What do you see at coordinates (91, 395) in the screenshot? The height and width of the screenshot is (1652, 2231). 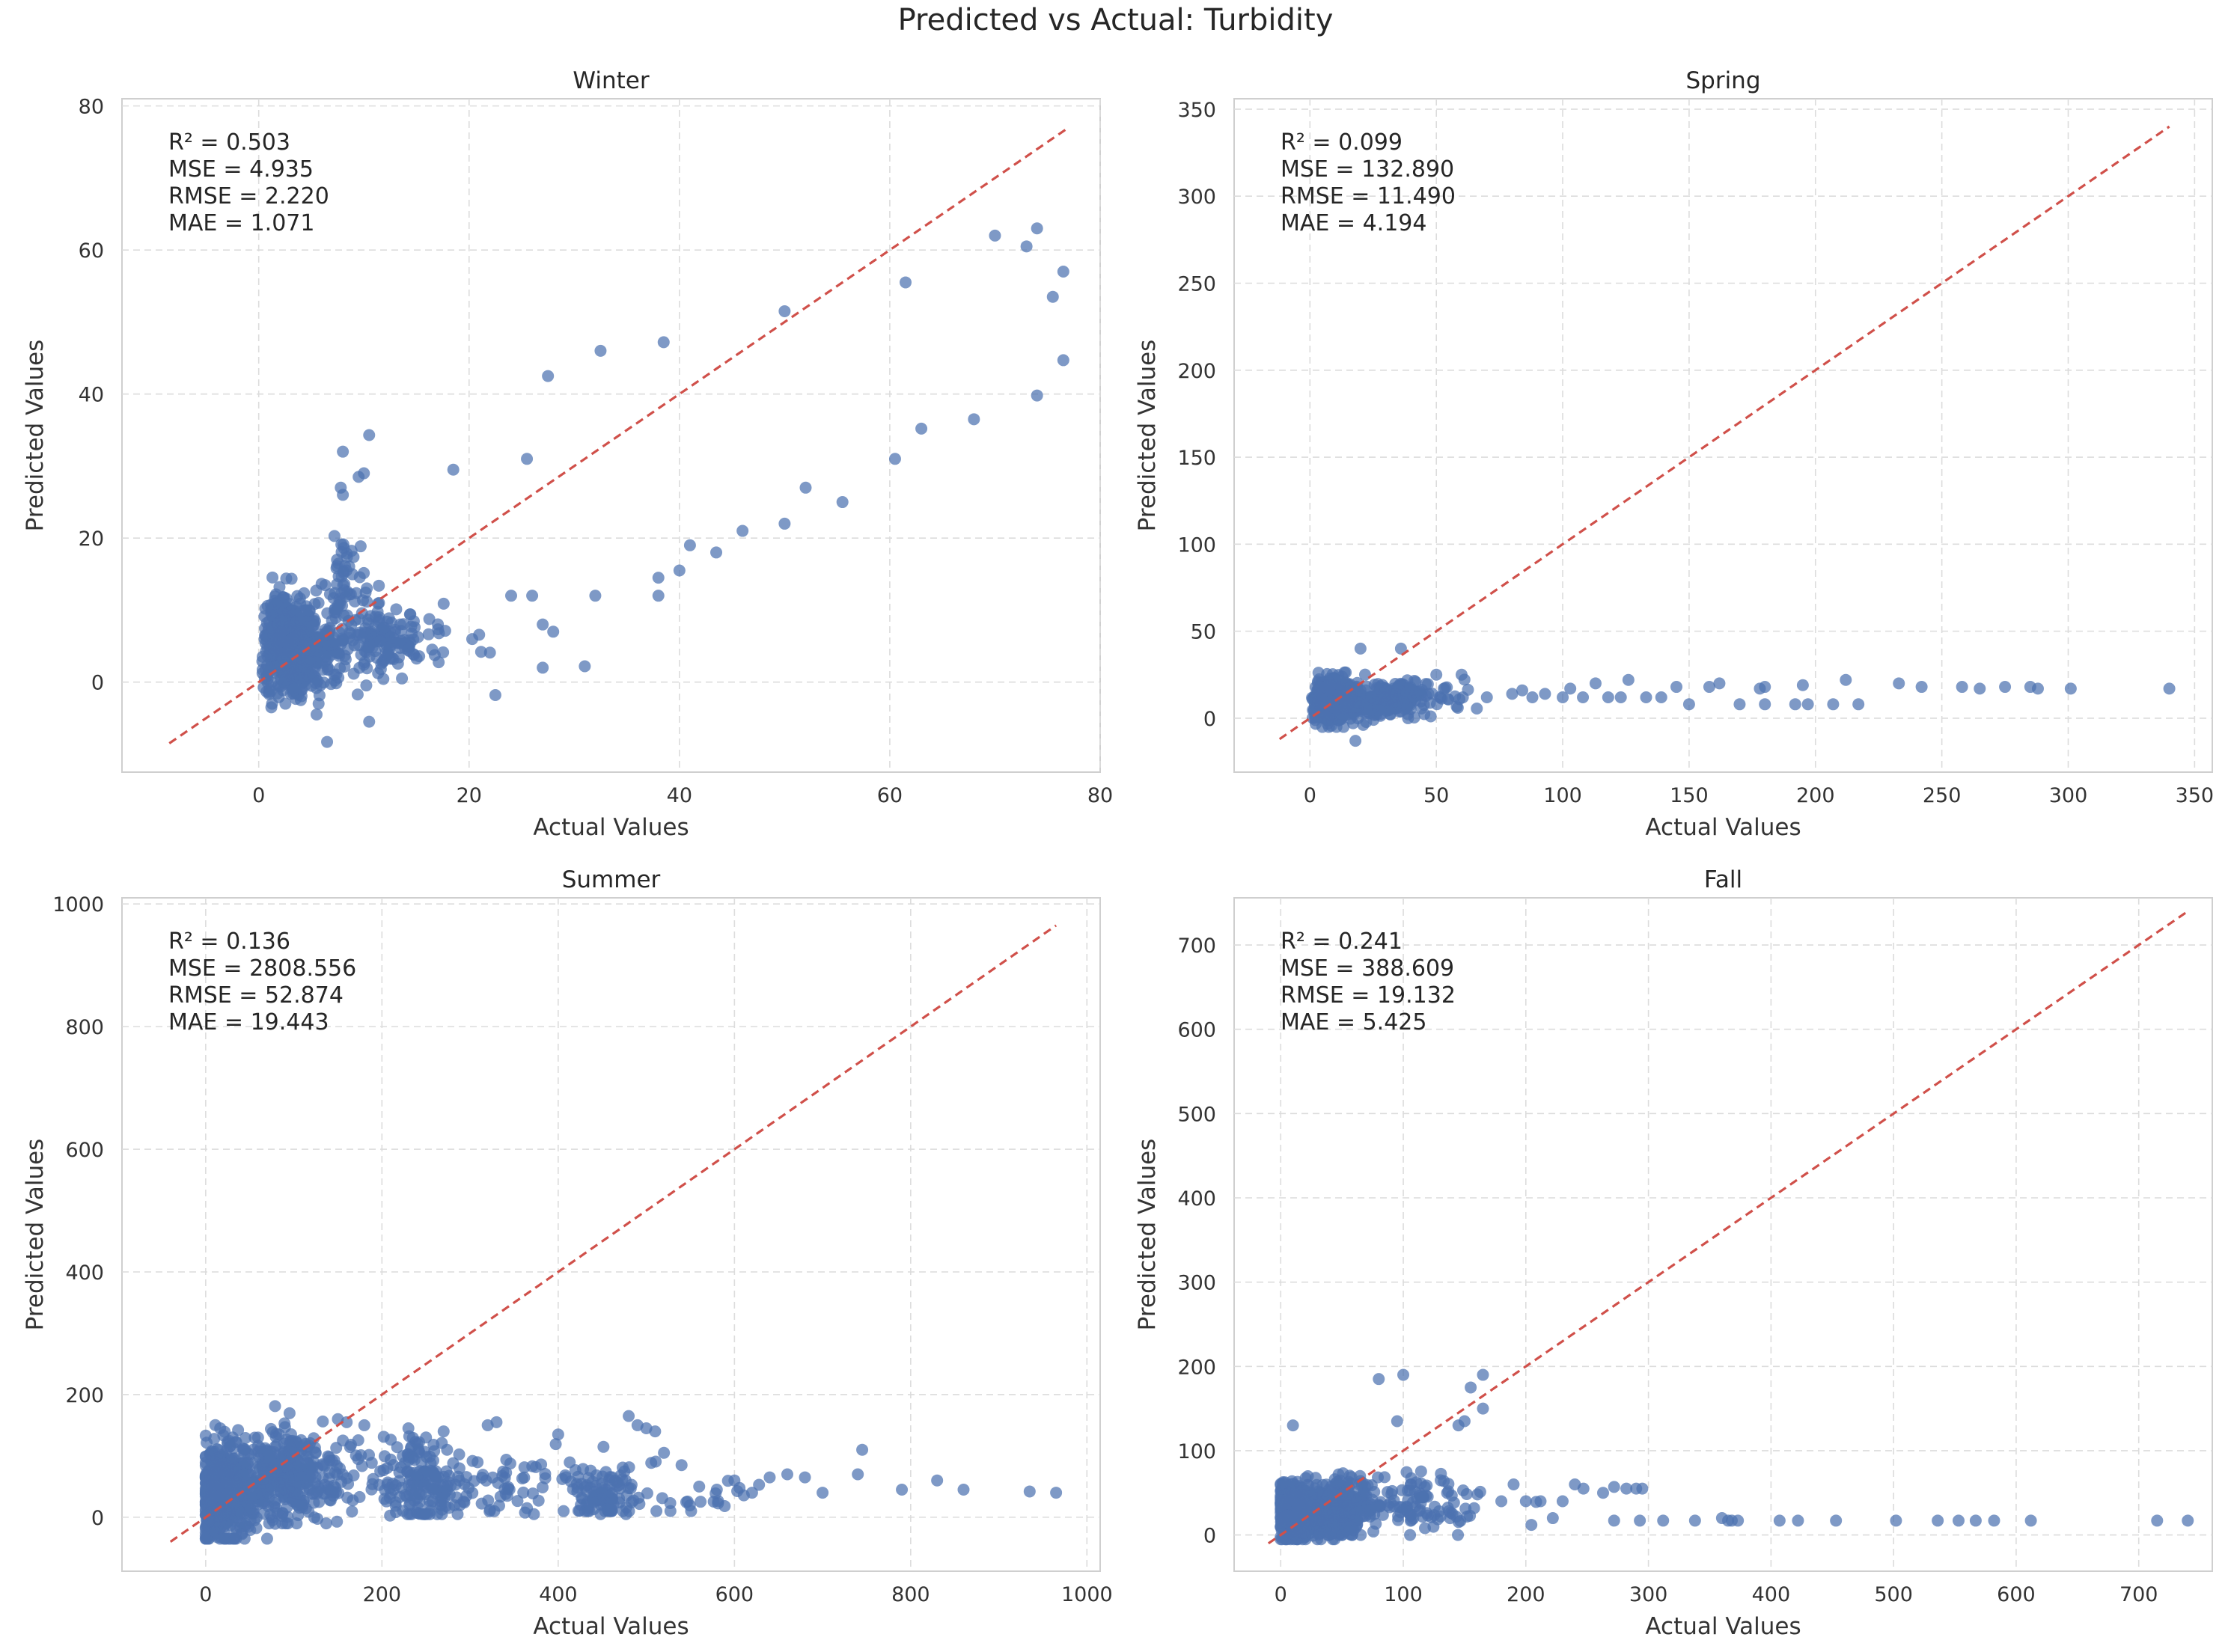 I see `winter-y-tick-label: 40` at bounding box center [91, 395].